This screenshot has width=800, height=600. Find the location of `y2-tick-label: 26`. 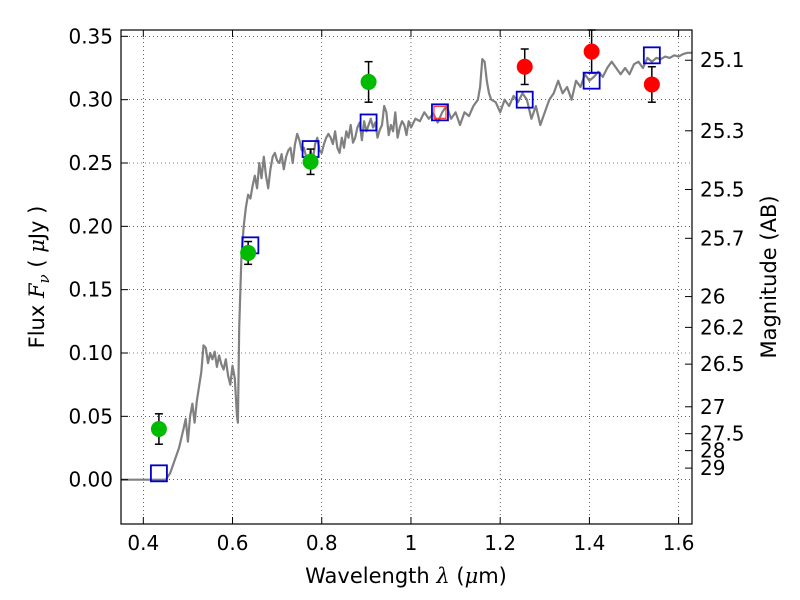

y2-tick-label: 26 is located at coordinates (712, 297).